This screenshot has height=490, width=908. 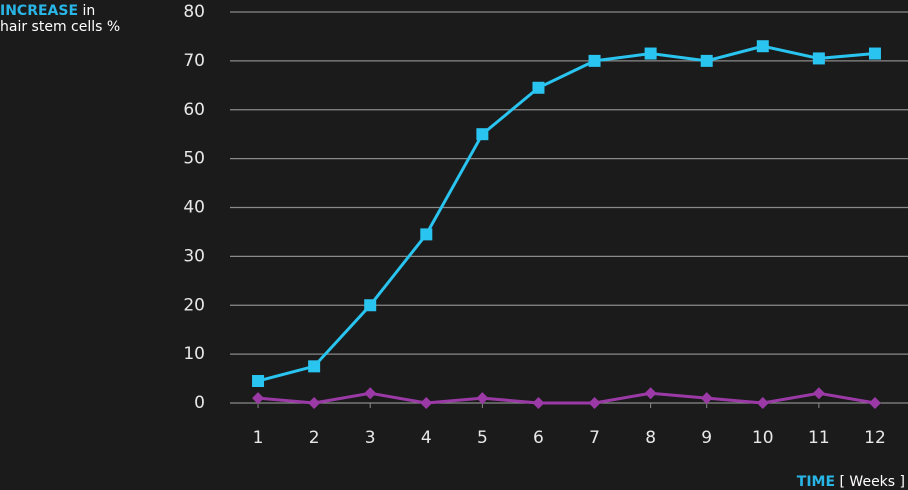 I want to click on x-tick-label: 4, so click(x=426, y=438).